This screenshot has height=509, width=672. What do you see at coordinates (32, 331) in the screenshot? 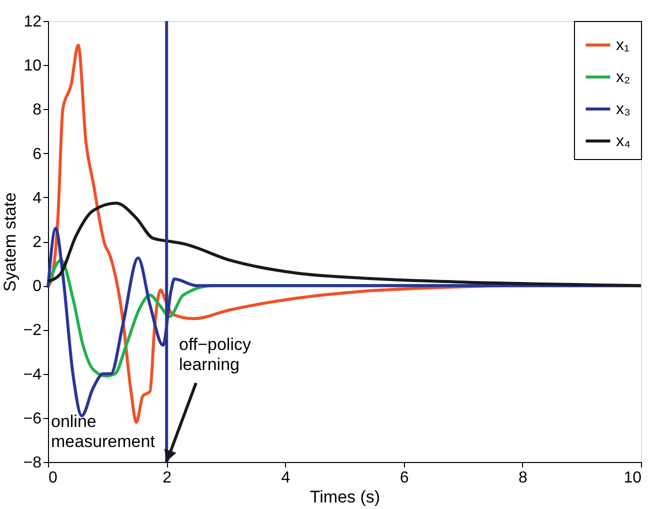
I see `y-tick-label: −2` at bounding box center [32, 331].